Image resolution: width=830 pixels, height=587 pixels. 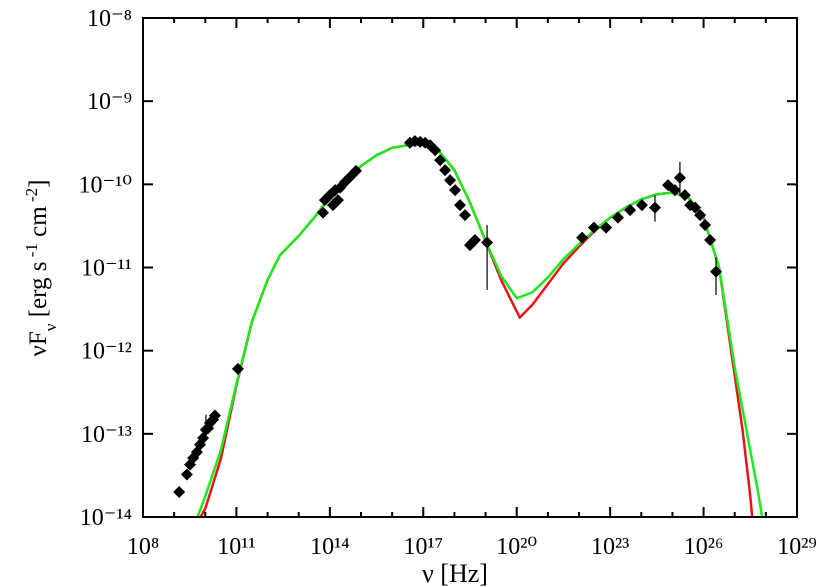 What do you see at coordinates (330, 547) in the screenshot?
I see `x-tick-label: 10¹⁴` at bounding box center [330, 547].